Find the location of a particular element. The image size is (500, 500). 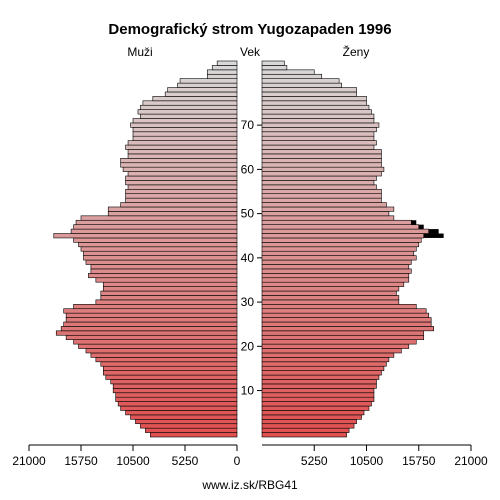

male-x-tick-label-0: 0 is located at coordinates (237, 461).